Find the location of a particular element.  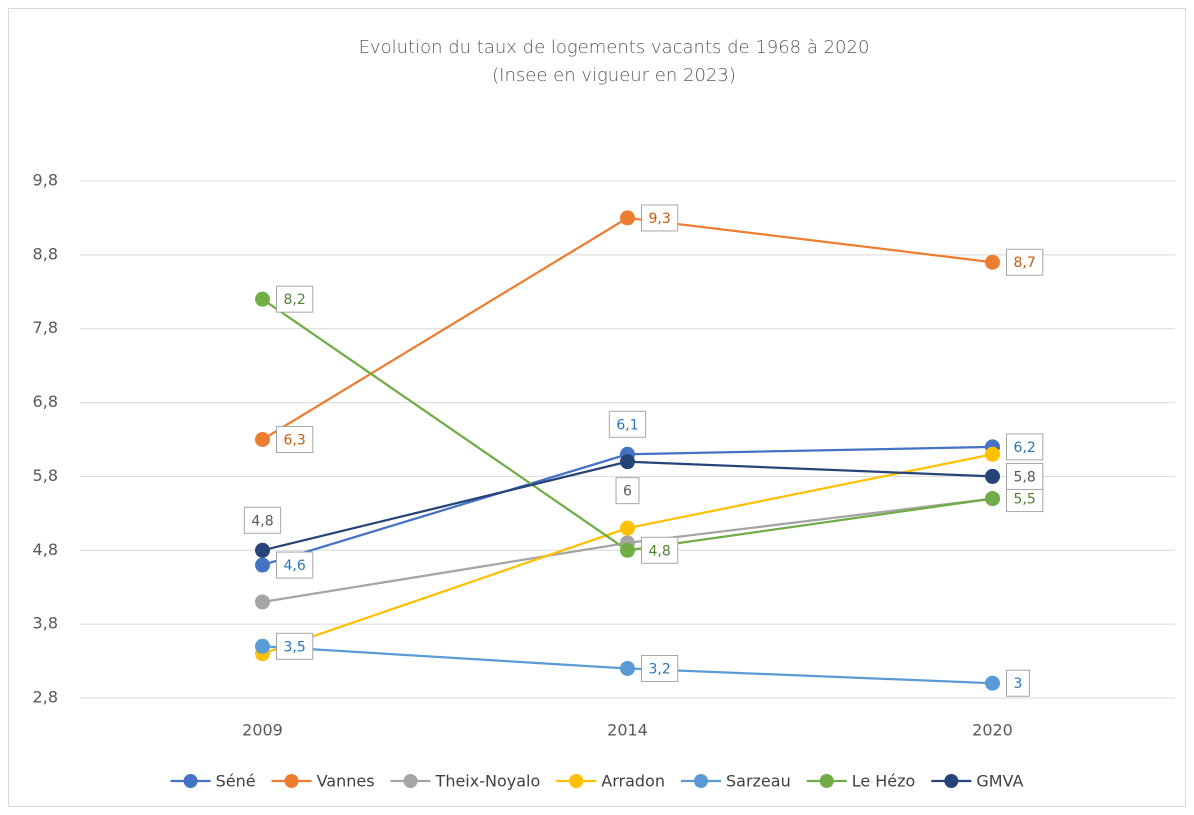

value-label: 5,8 is located at coordinates (1025, 477).